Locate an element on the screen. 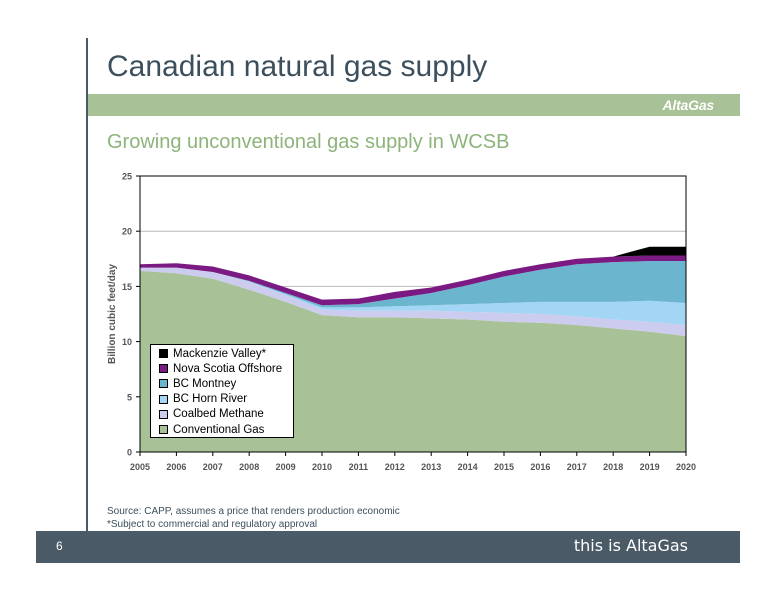  legend-label: Nova Scotia Offshore is located at coordinates (228, 368).